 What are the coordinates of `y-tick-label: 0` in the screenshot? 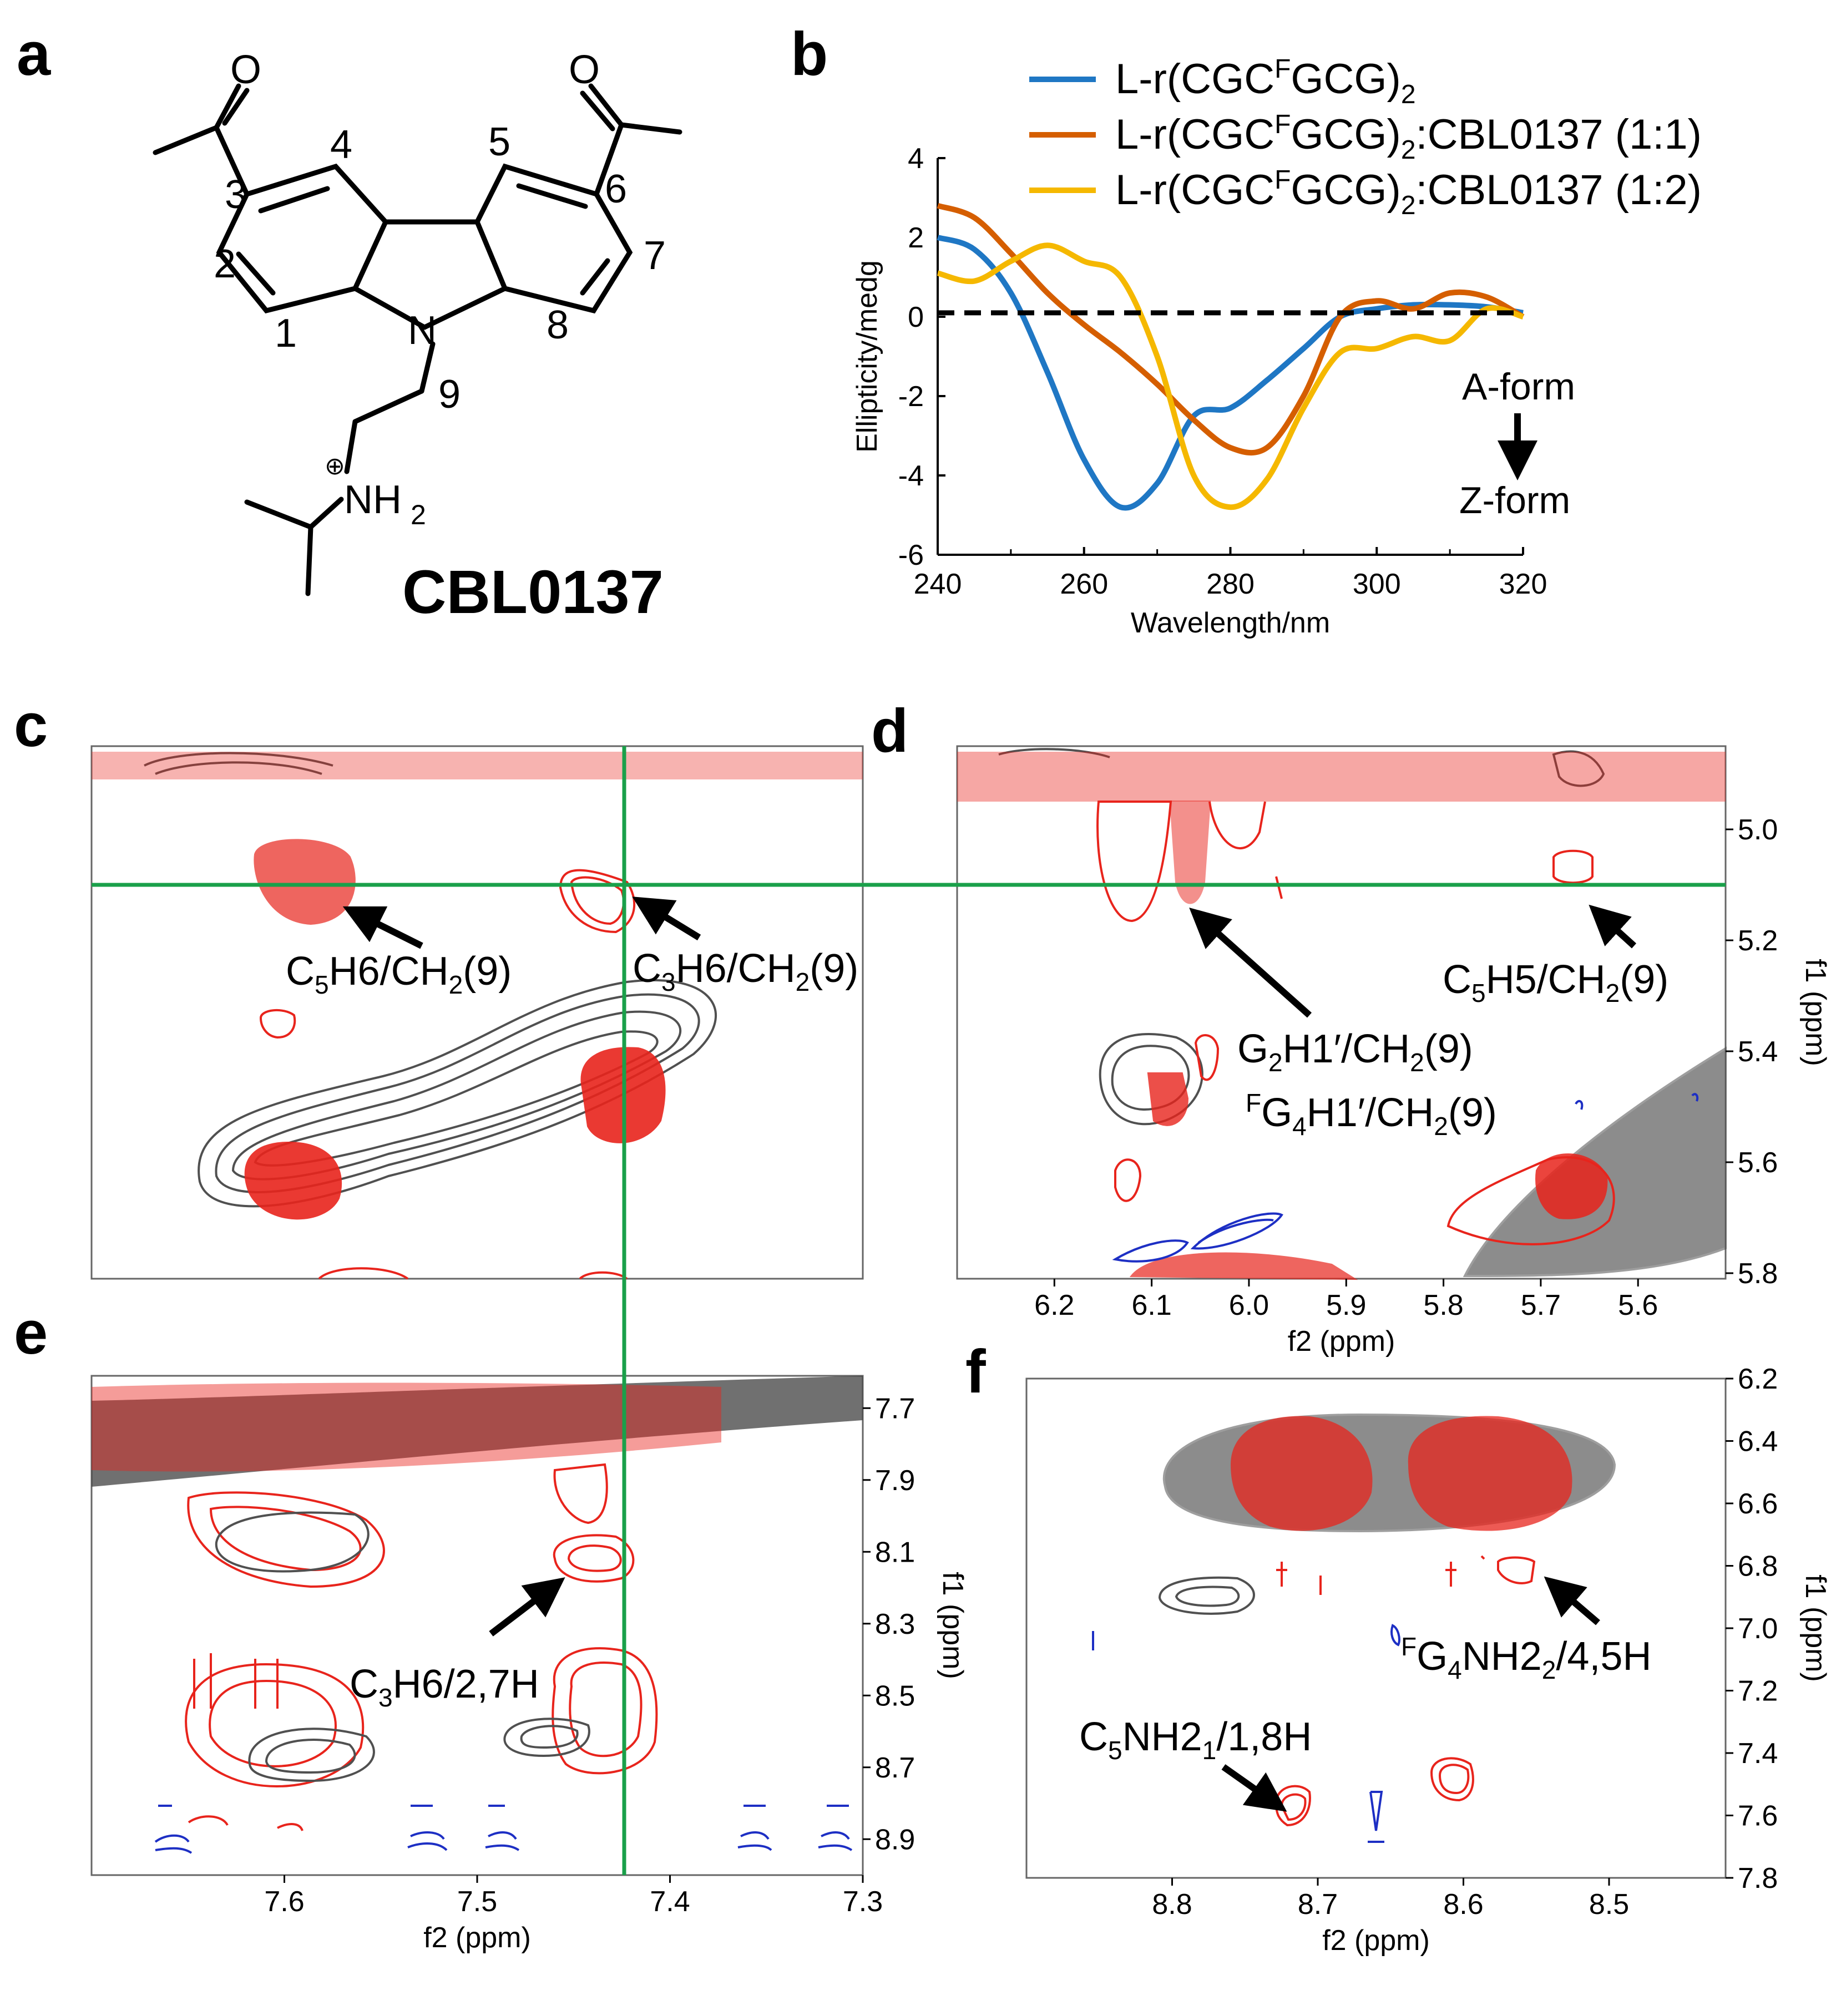 It's located at (916, 317).